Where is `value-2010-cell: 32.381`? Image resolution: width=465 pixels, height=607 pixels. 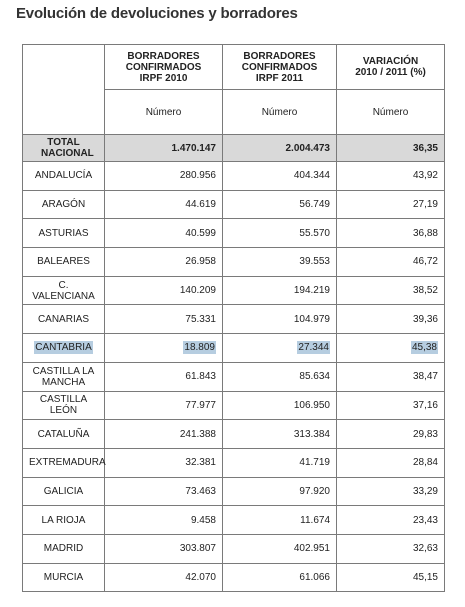
value-2010-cell: 32.381 is located at coordinates (163, 462).